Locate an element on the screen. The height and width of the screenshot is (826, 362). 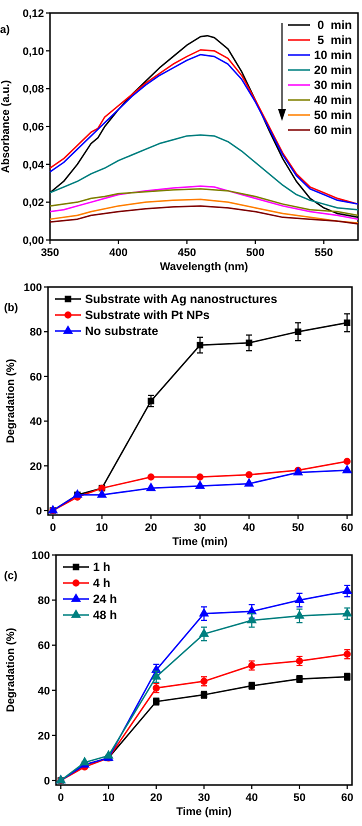
text: (c) is located at coordinates (11, 576).